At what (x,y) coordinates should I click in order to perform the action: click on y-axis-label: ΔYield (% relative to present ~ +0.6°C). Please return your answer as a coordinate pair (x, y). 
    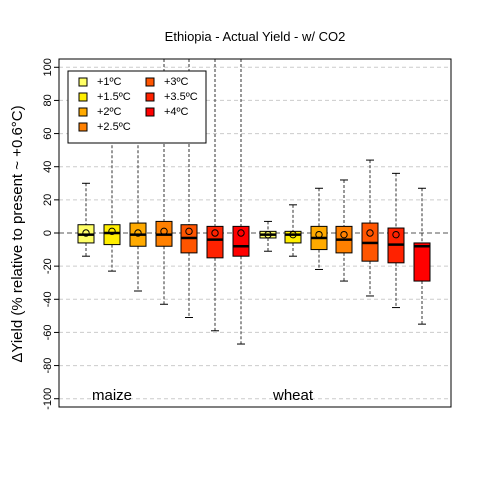
    Looking at the image, I should click on (17, 233).